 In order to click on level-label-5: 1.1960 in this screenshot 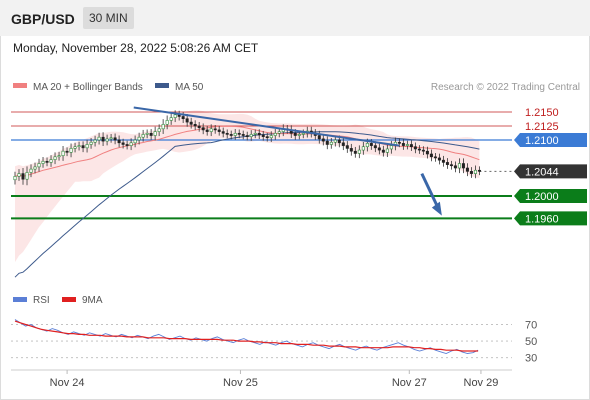, I will do `click(542, 219)`.